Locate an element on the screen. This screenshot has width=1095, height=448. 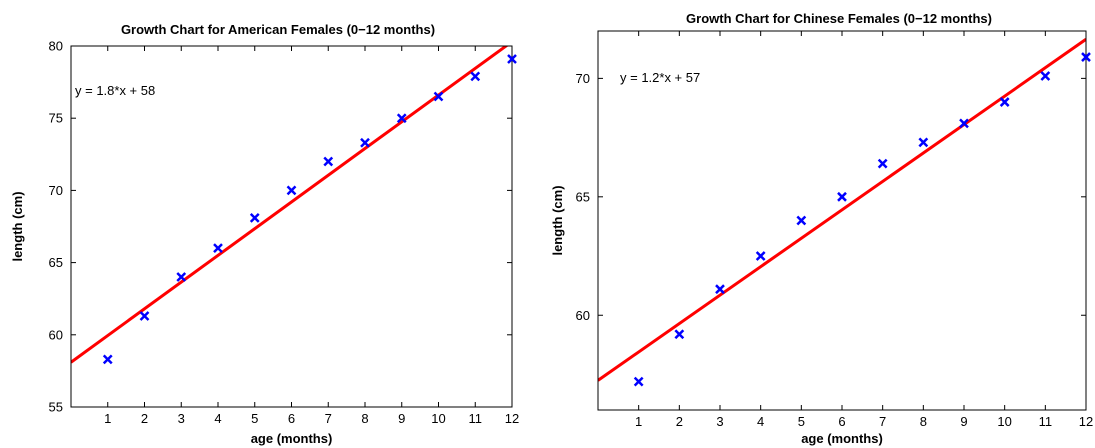
y-tick-label: 80 is located at coordinates (56, 46).